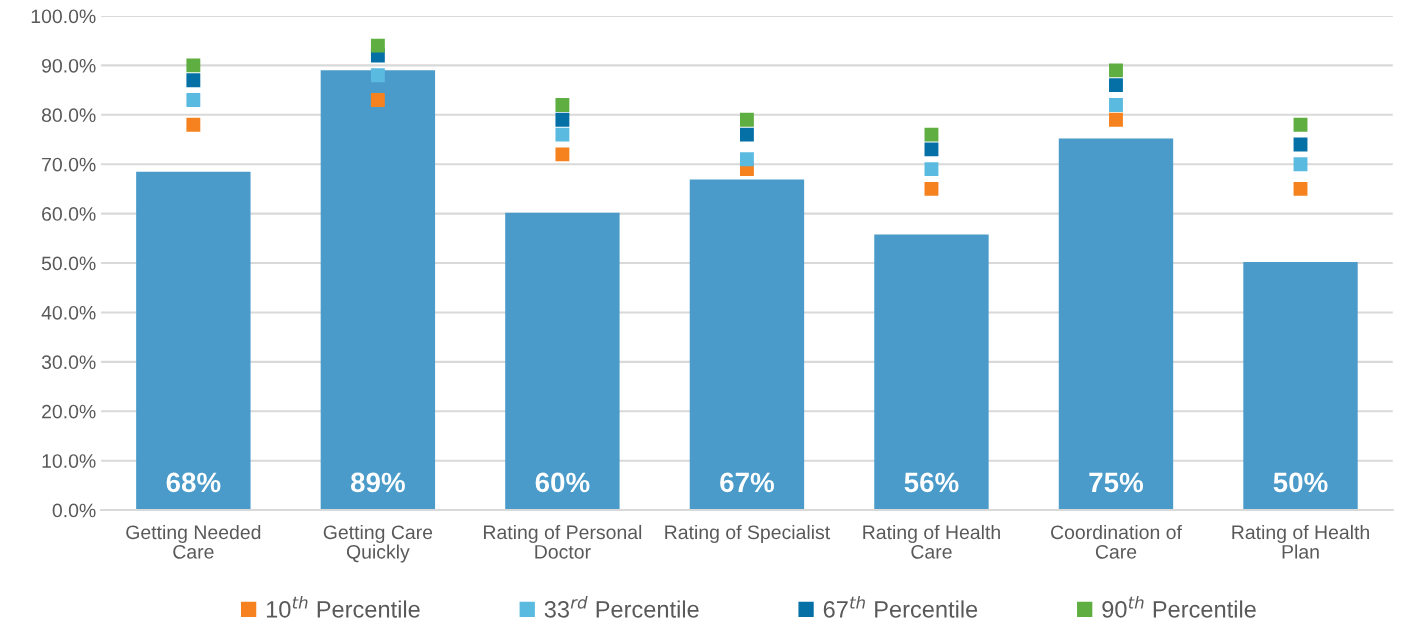 The image size is (1404, 640). Describe the element at coordinates (931, 541) in the screenshot. I see `x-tick-label: Rating of Health Care` at that location.